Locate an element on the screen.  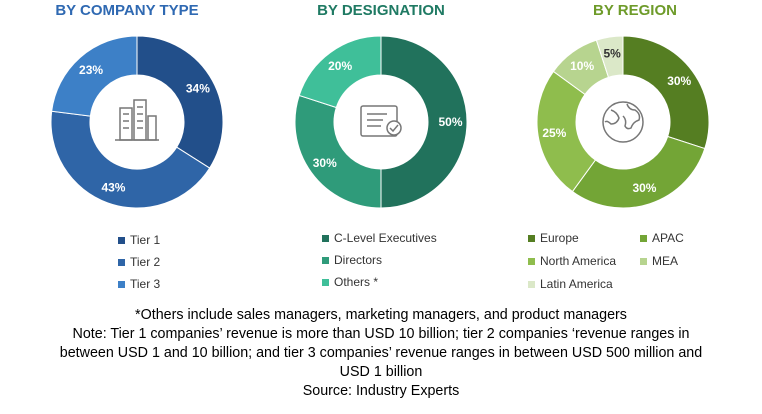
legend-item-tier-2: Tier 2 is located at coordinates (139, 262).